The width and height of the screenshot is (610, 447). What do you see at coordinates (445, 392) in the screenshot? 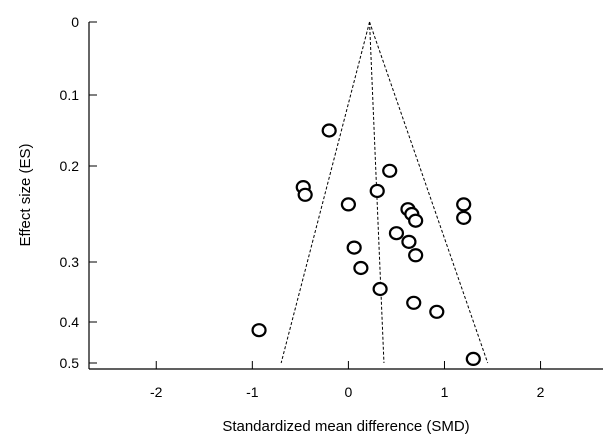
I see `x-tick-label: 1` at bounding box center [445, 392].